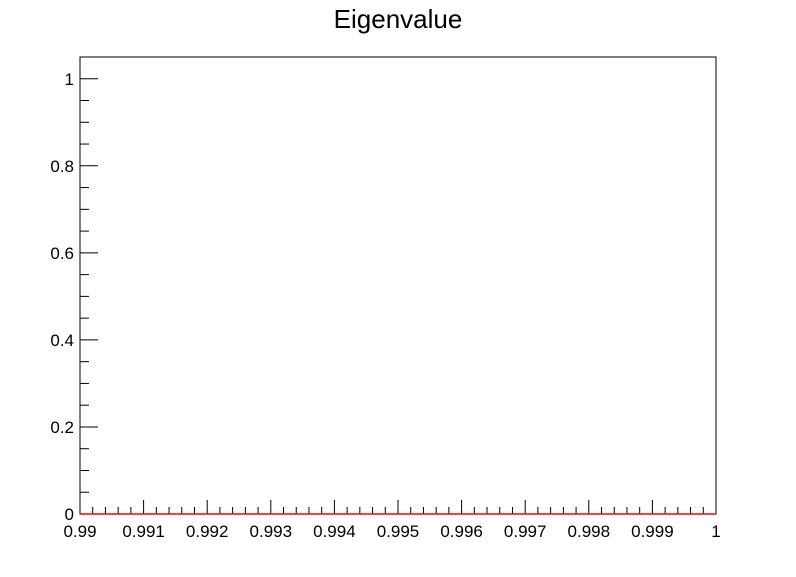  Describe the element at coordinates (62, 427) in the screenshot. I see `y-tick-label: 0.2` at that location.